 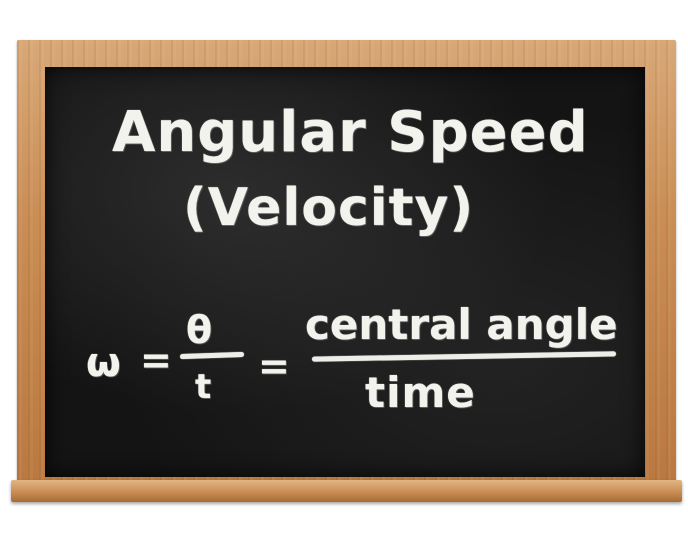 I want to click on equals-sign-1: =, so click(x=156, y=360).